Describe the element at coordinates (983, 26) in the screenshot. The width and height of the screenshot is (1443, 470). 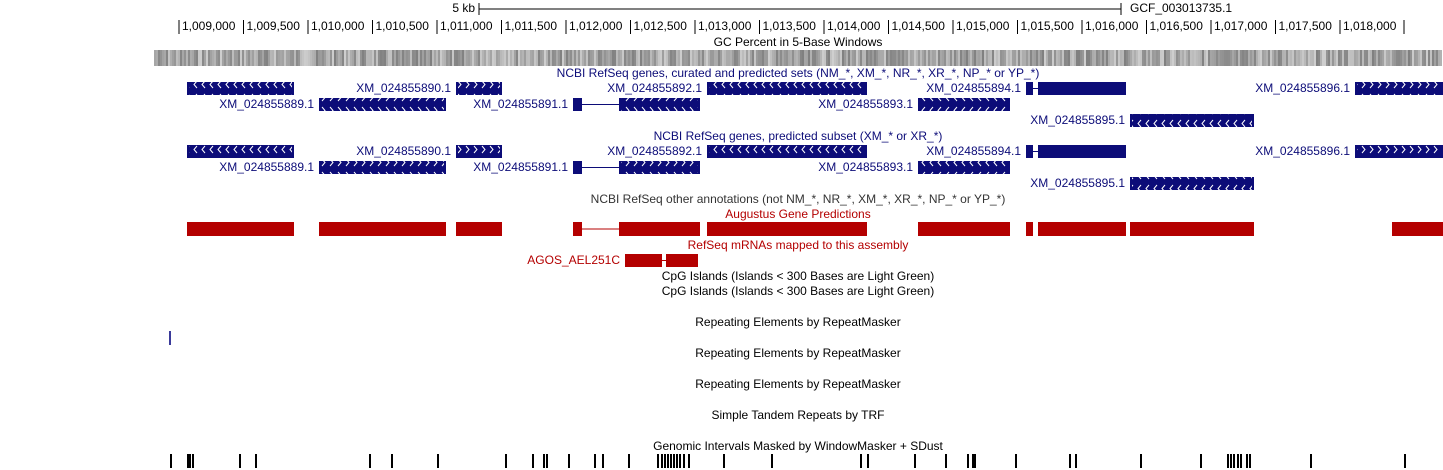
I see `ruler-label: 1,015,000` at that location.